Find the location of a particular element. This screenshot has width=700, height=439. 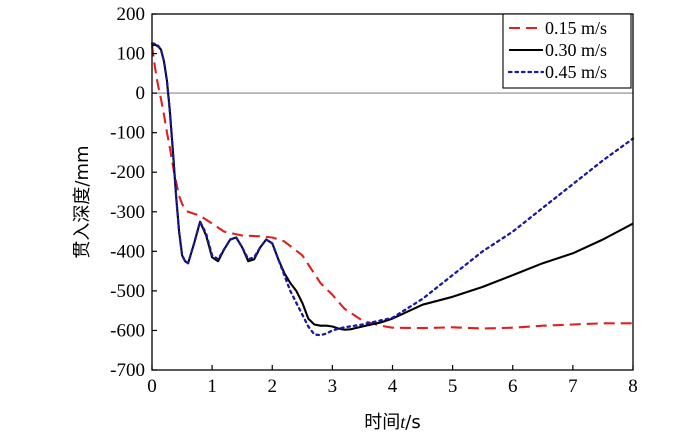

legend-label: 0.30 m/s is located at coordinates (576, 50).